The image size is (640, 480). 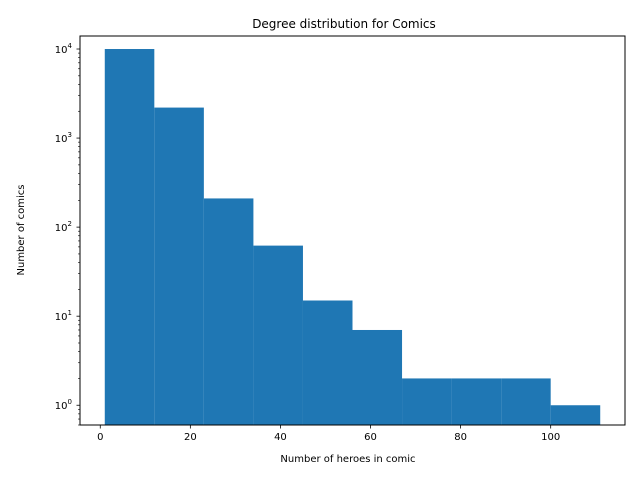 I want to click on x-axis-label: Number of heroes in comic, so click(x=347, y=459).